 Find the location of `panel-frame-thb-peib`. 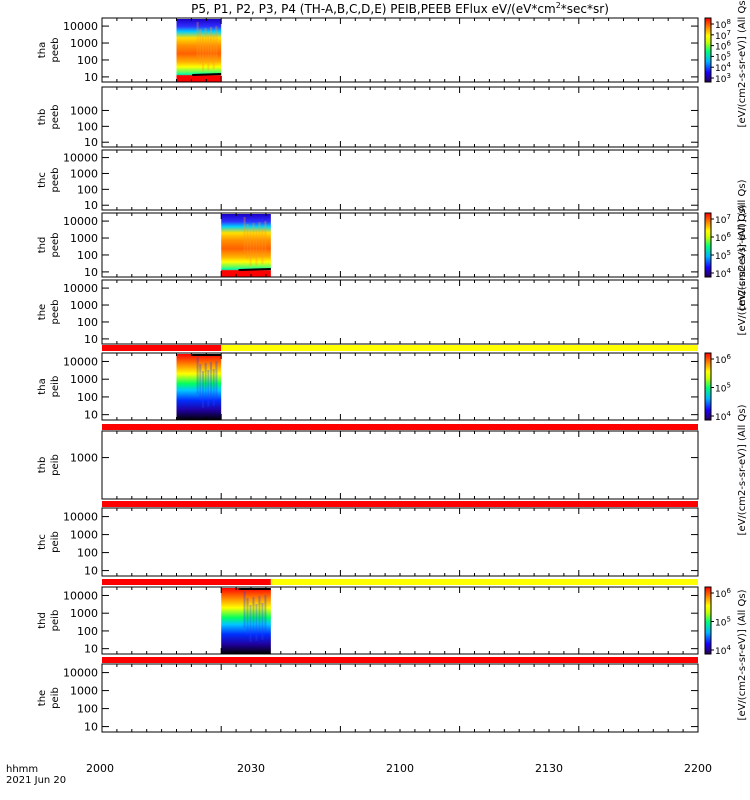

panel-frame-thb-peib is located at coordinates (400, 465).